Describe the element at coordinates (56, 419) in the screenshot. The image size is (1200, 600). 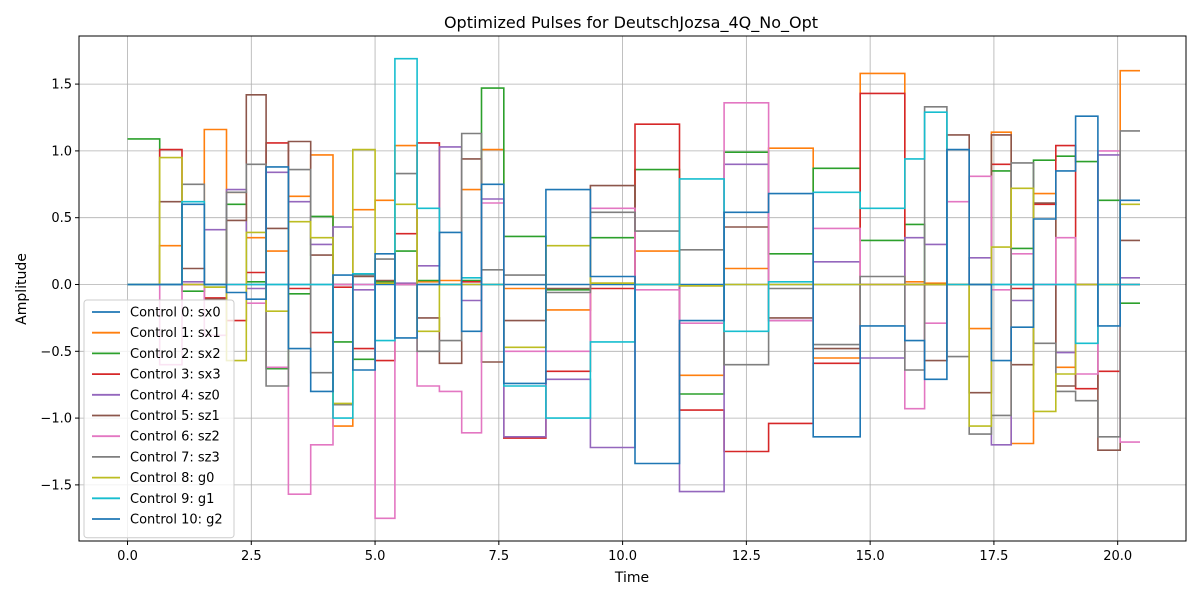
I see `y-tick-label: −1.0` at that location.